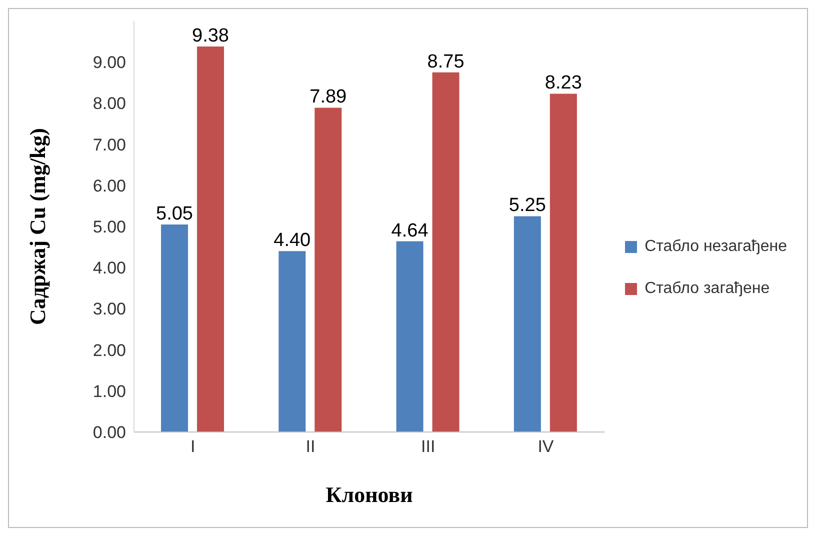 The image size is (818, 537). What do you see at coordinates (109, 309) in the screenshot?
I see `y-tick-label: 3.00` at bounding box center [109, 309].